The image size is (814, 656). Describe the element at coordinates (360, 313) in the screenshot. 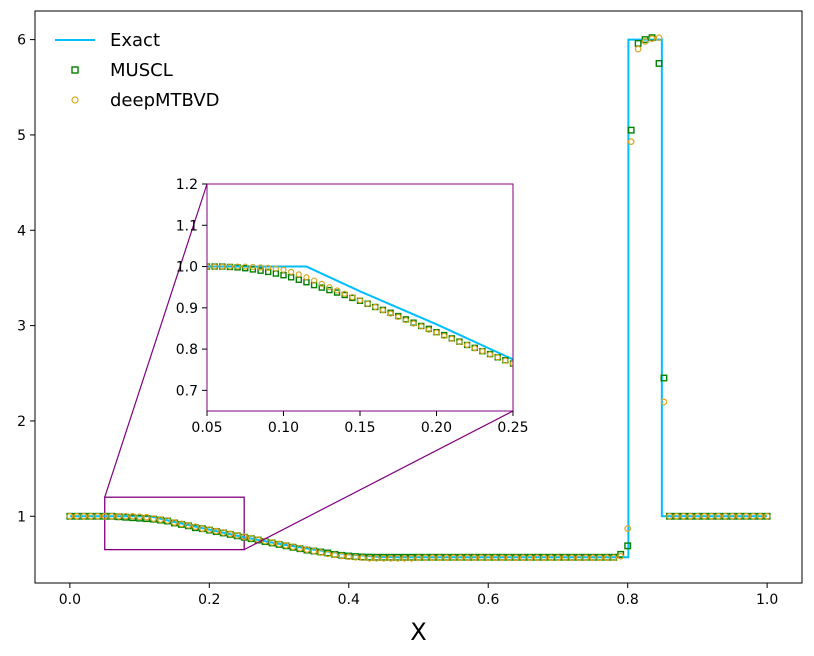

I see `inset-series-exact-line` at that location.